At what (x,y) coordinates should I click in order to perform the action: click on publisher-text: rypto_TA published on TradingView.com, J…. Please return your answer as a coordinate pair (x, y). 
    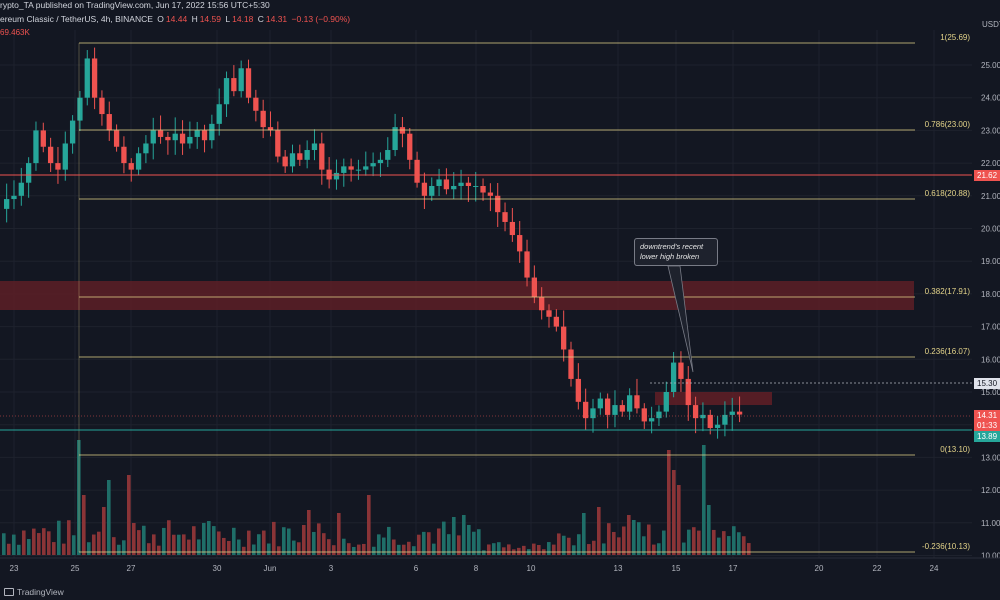
    Looking at the image, I should click on (135, 5).